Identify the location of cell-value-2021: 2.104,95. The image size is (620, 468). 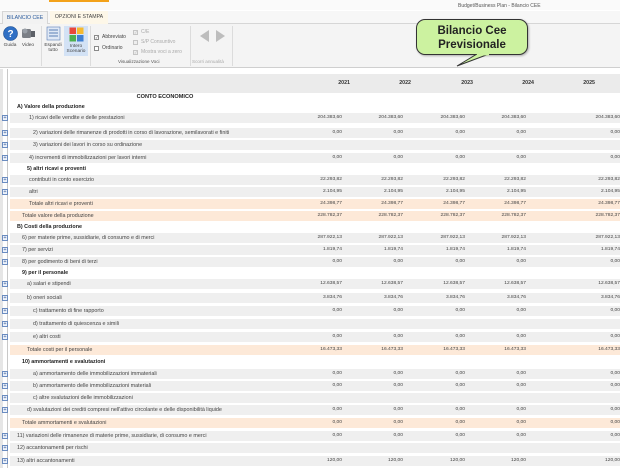
(332, 191).